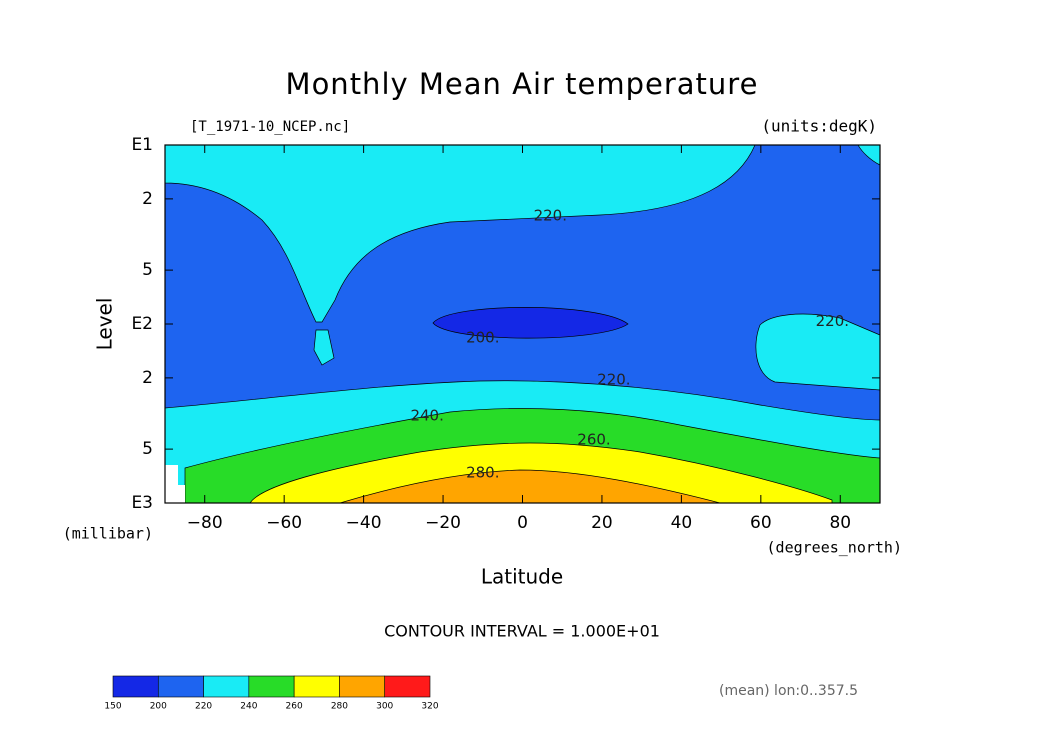 The height and width of the screenshot is (739, 1044). What do you see at coordinates (602, 523) in the screenshot?
I see `x-tick-label: 20` at bounding box center [602, 523].